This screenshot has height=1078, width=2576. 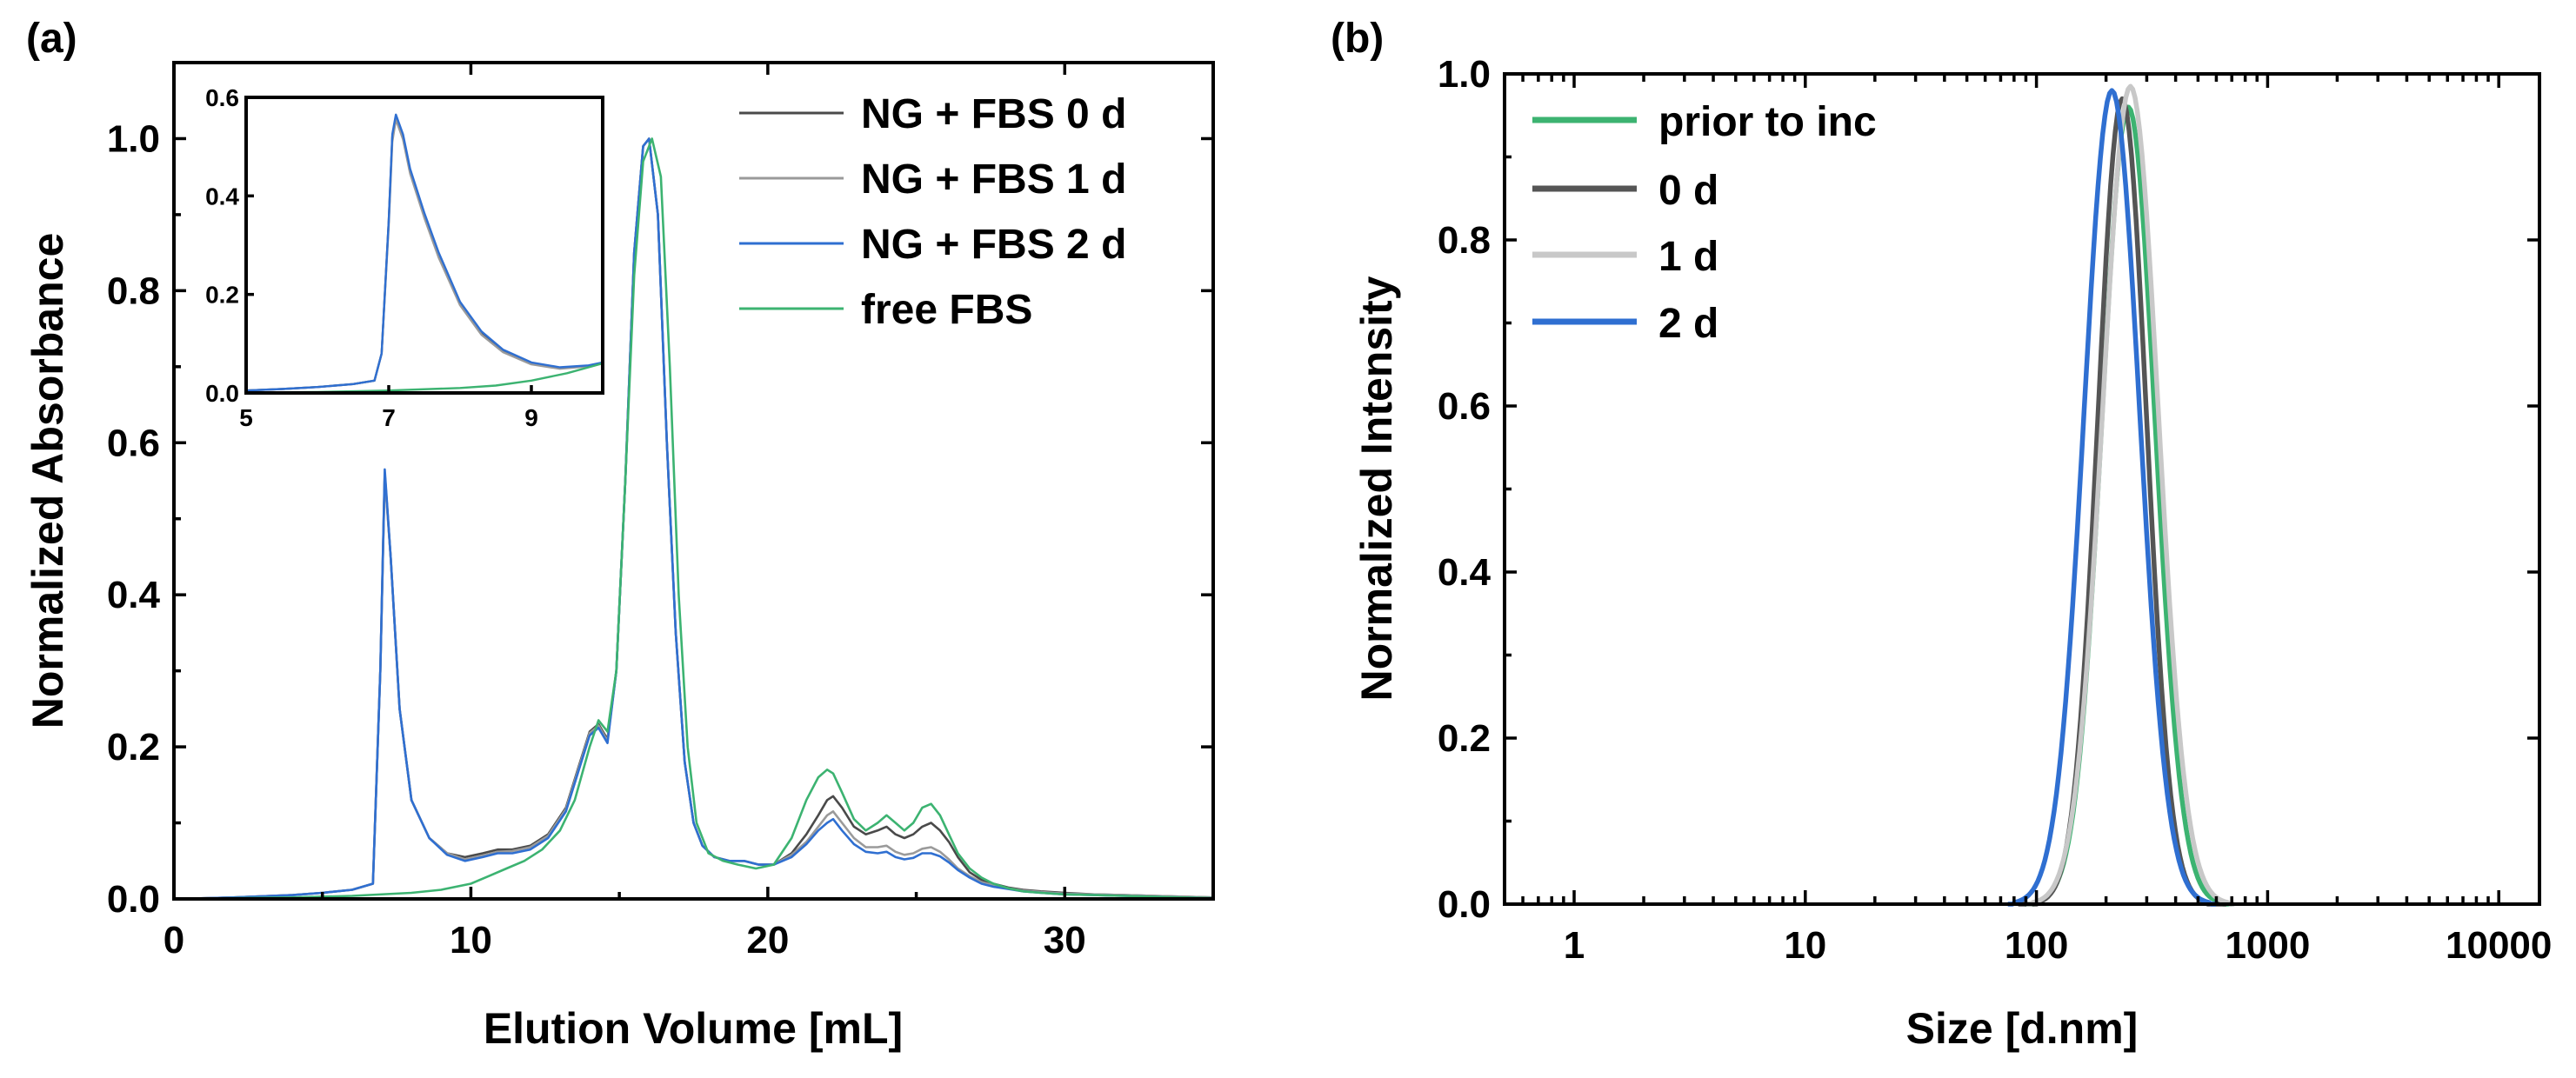 What do you see at coordinates (389, 418) in the screenshot?
I see `inset-x-tick-label: 7` at bounding box center [389, 418].